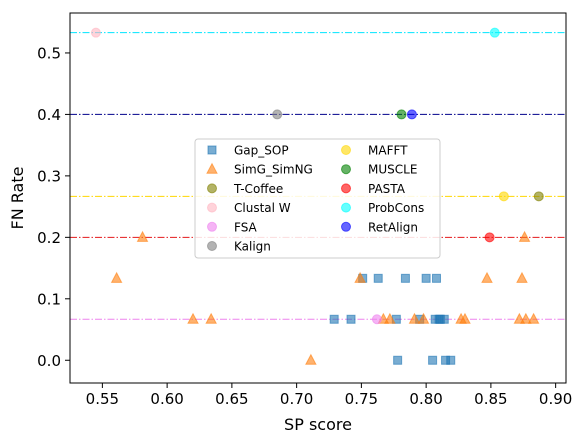 Image resolution: width=584 pixels, height=448 pixels. What do you see at coordinates (262, 208) in the screenshot?
I see `legend-label: Clustal W` at bounding box center [262, 208].